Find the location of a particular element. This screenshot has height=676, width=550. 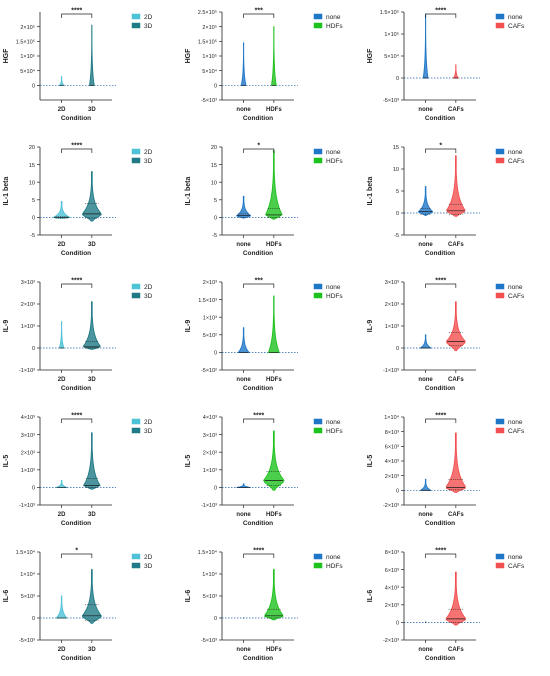

y-tick-label: 5×10² is located at coordinates (210, 336).